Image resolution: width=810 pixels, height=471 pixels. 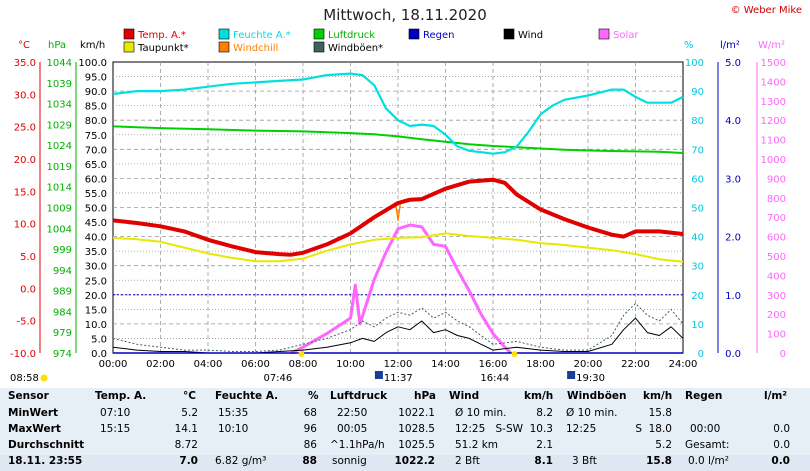 What do you see at coordinates (186, 429) in the screenshot?
I see `temp-value: 14.1` at bounding box center [186, 429].